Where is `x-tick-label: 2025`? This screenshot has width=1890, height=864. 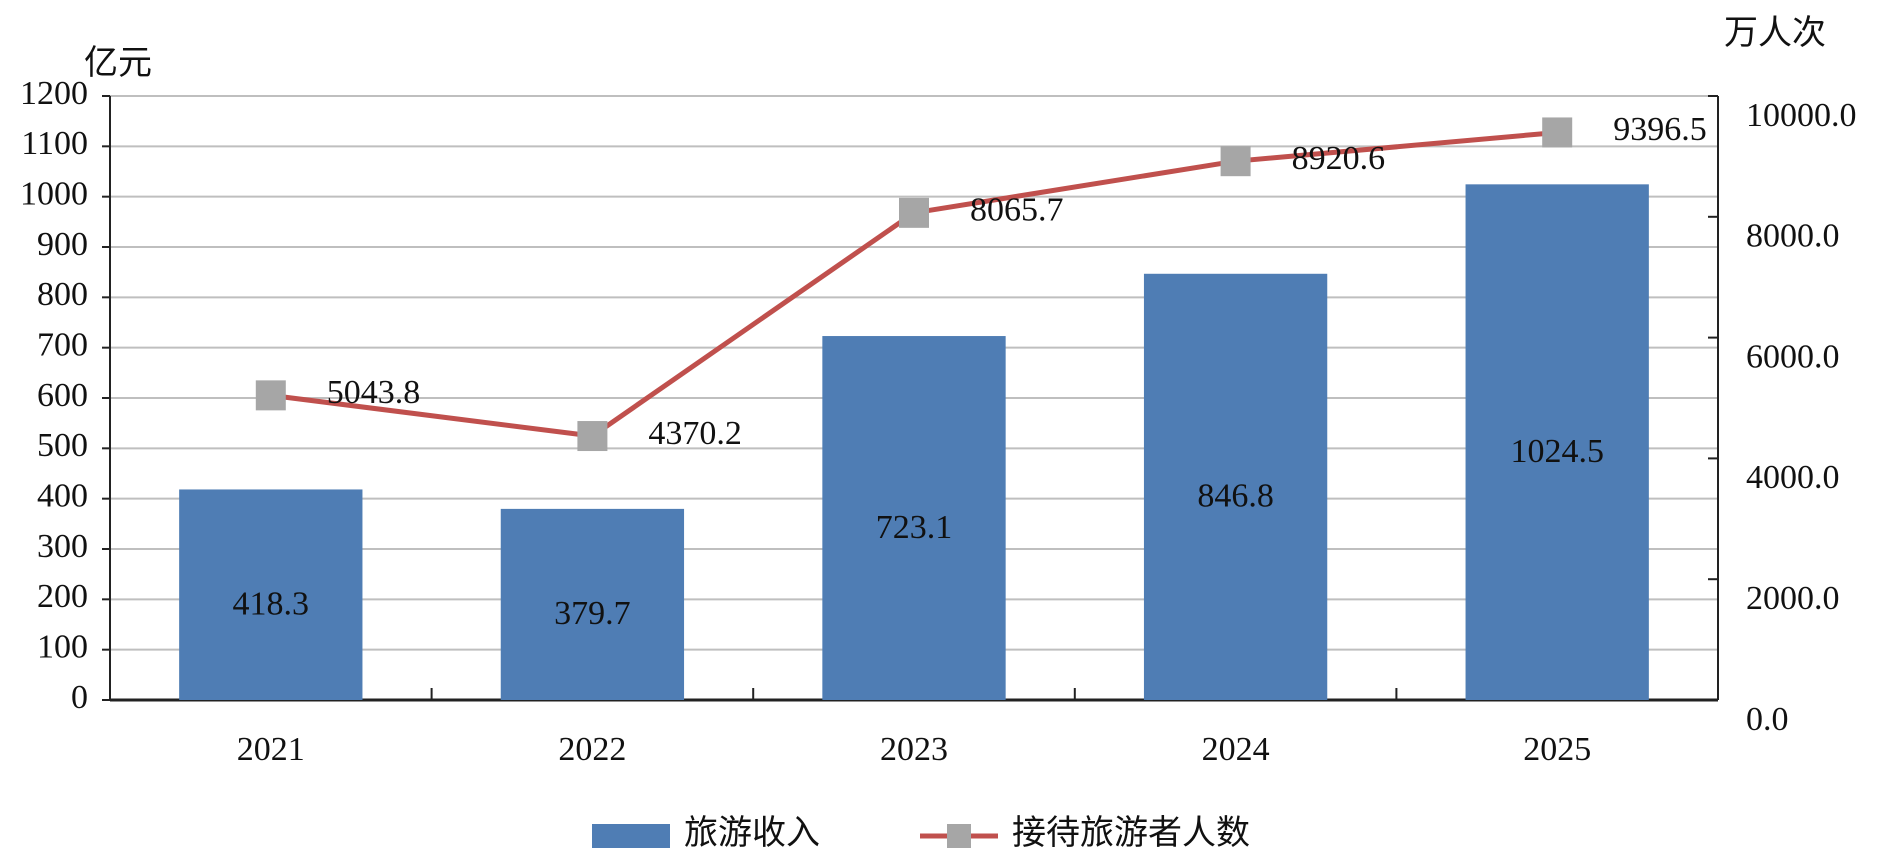 x-tick-label: 2025 is located at coordinates (1557, 749).